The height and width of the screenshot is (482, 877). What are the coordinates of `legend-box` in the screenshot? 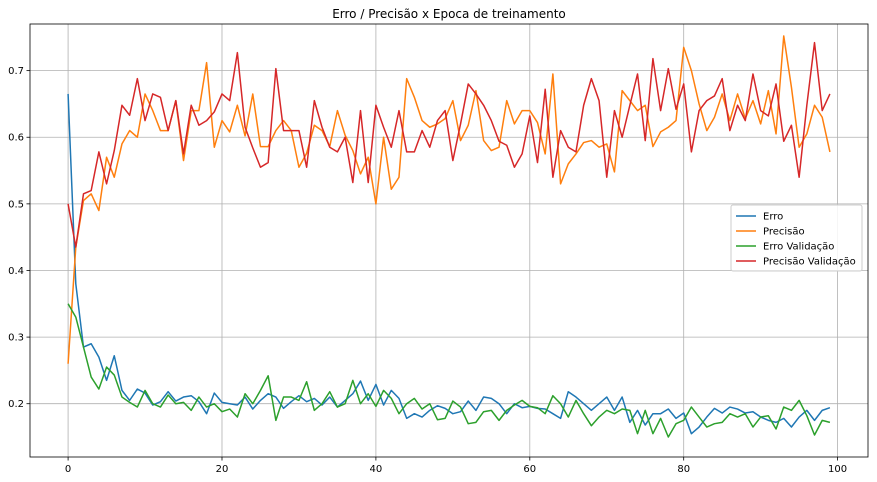 It's located at (796, 238).